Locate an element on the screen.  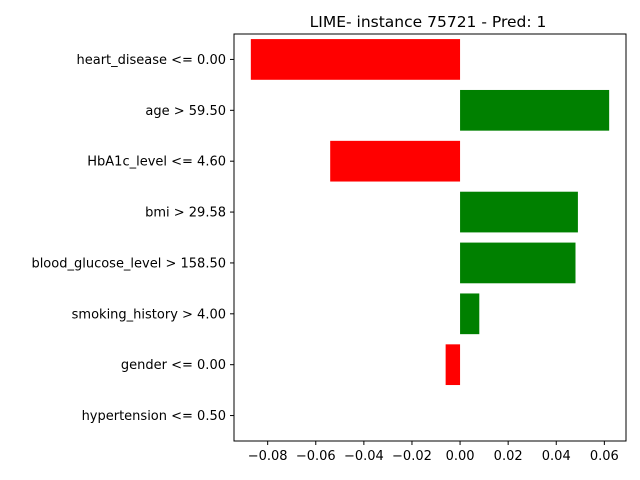
y-tick-label-5: smoking_history > 4.00 is located at coordinates (149, 314).